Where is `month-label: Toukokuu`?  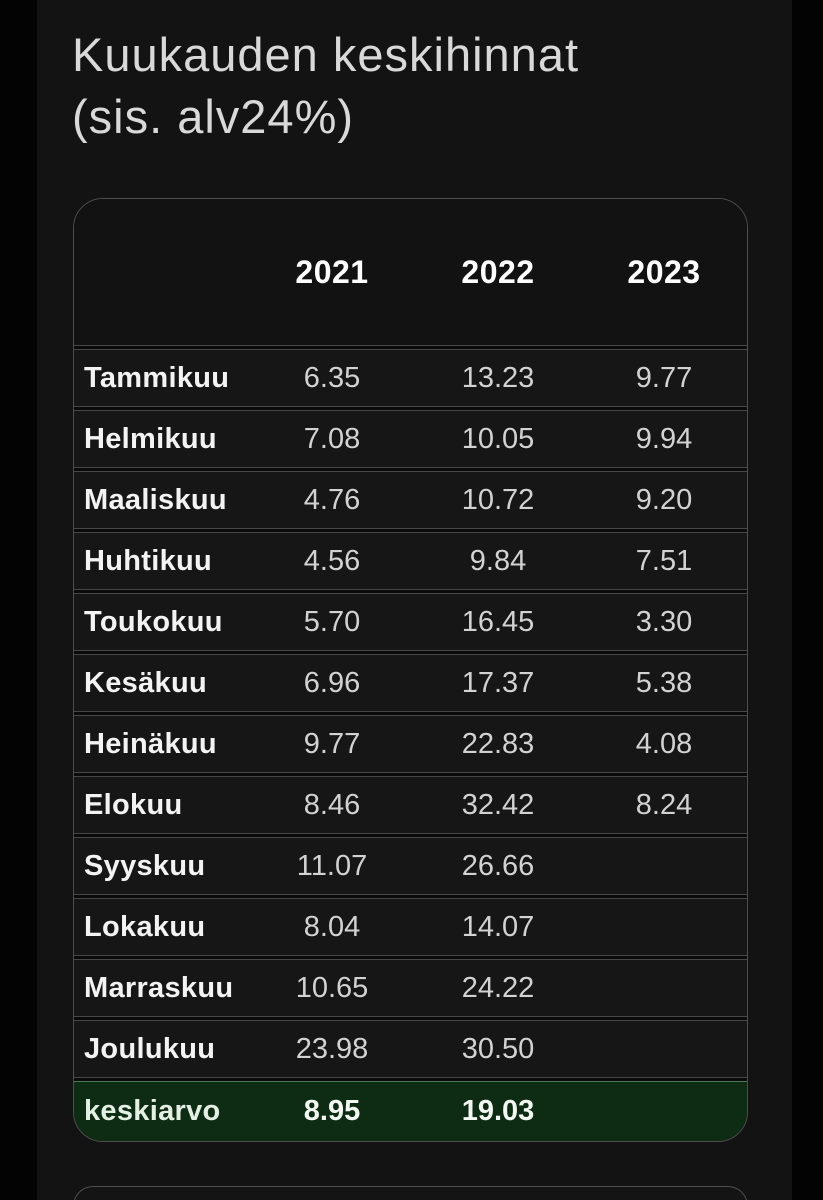 month-label: Toukokuu is located at coordinates (153, 621).